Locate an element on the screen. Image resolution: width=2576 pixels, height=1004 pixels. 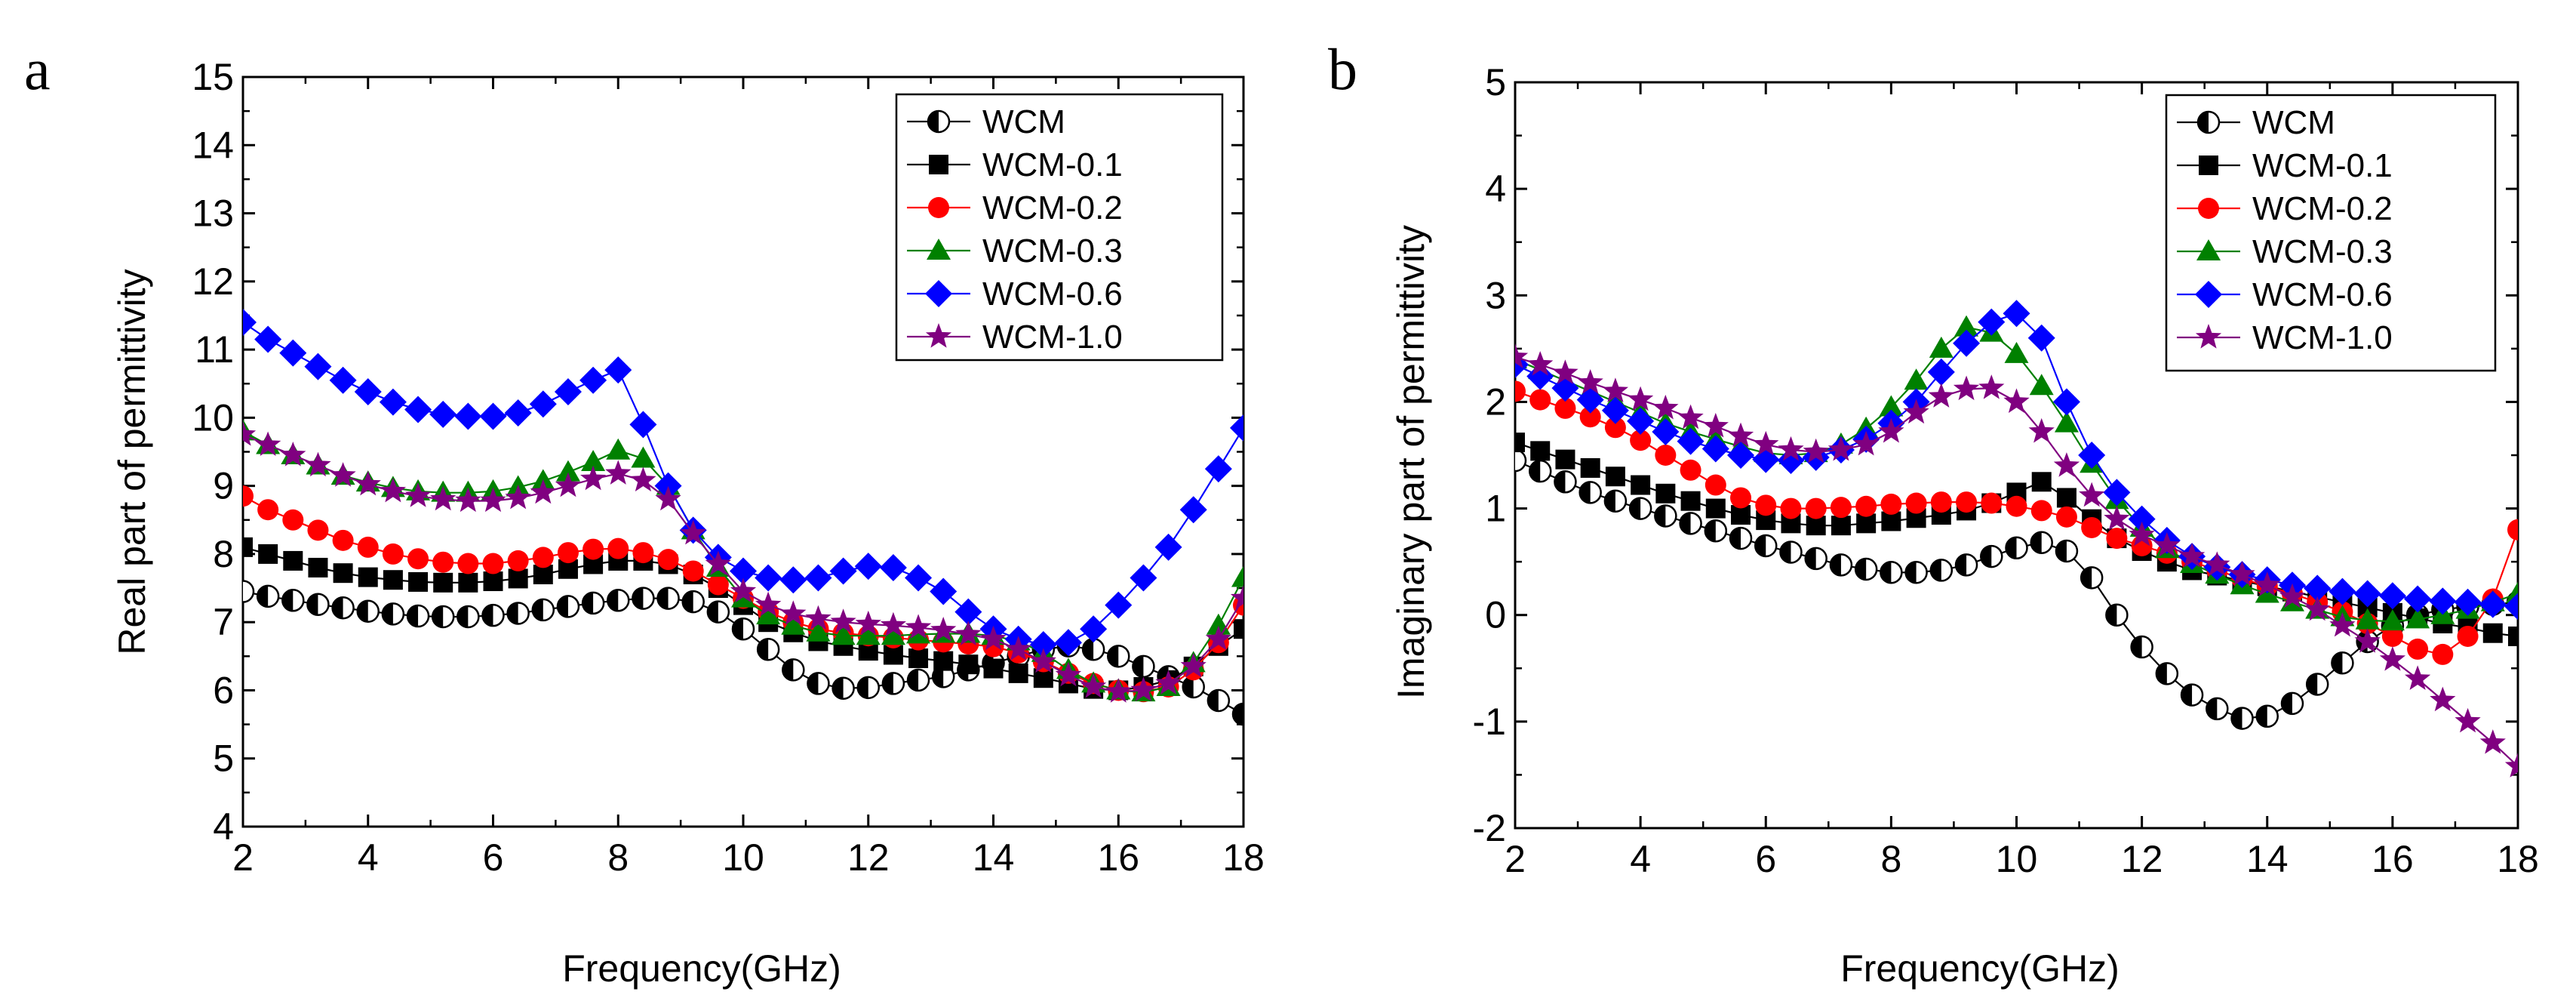
y-axis-title-a: Real part of permittivity is located at coordinates (132, 461).